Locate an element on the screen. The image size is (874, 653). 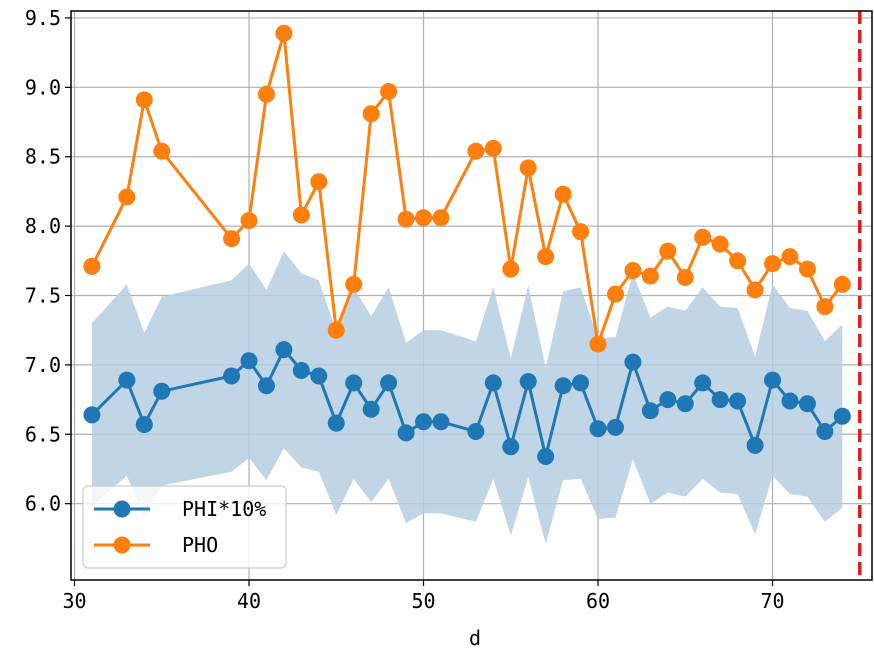
y-tick-label: 7.5 is located at coordinates (43, 296).